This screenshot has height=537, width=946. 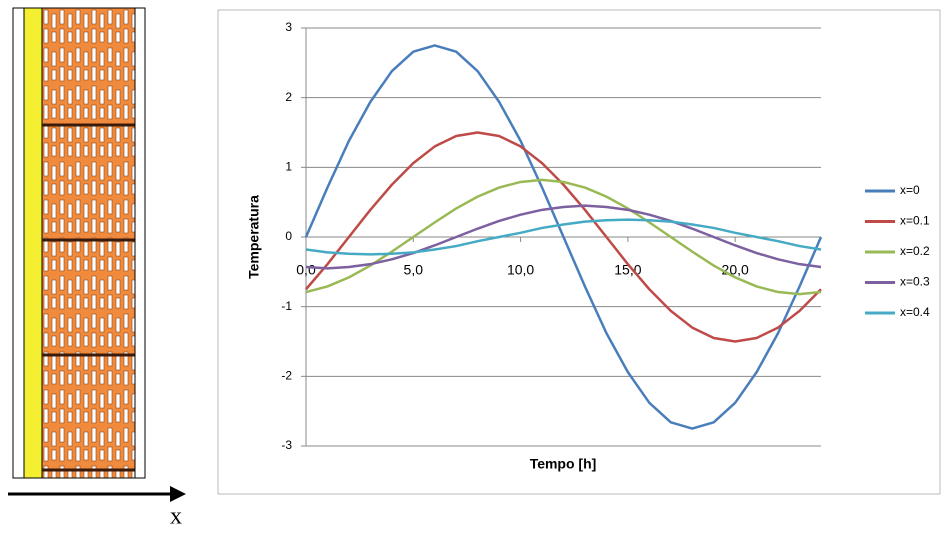 What do you see at coordinates (563, 464) in the screenshot?
I see `x-axis-title: Tempo [h]` at bounding box center [563, 464].